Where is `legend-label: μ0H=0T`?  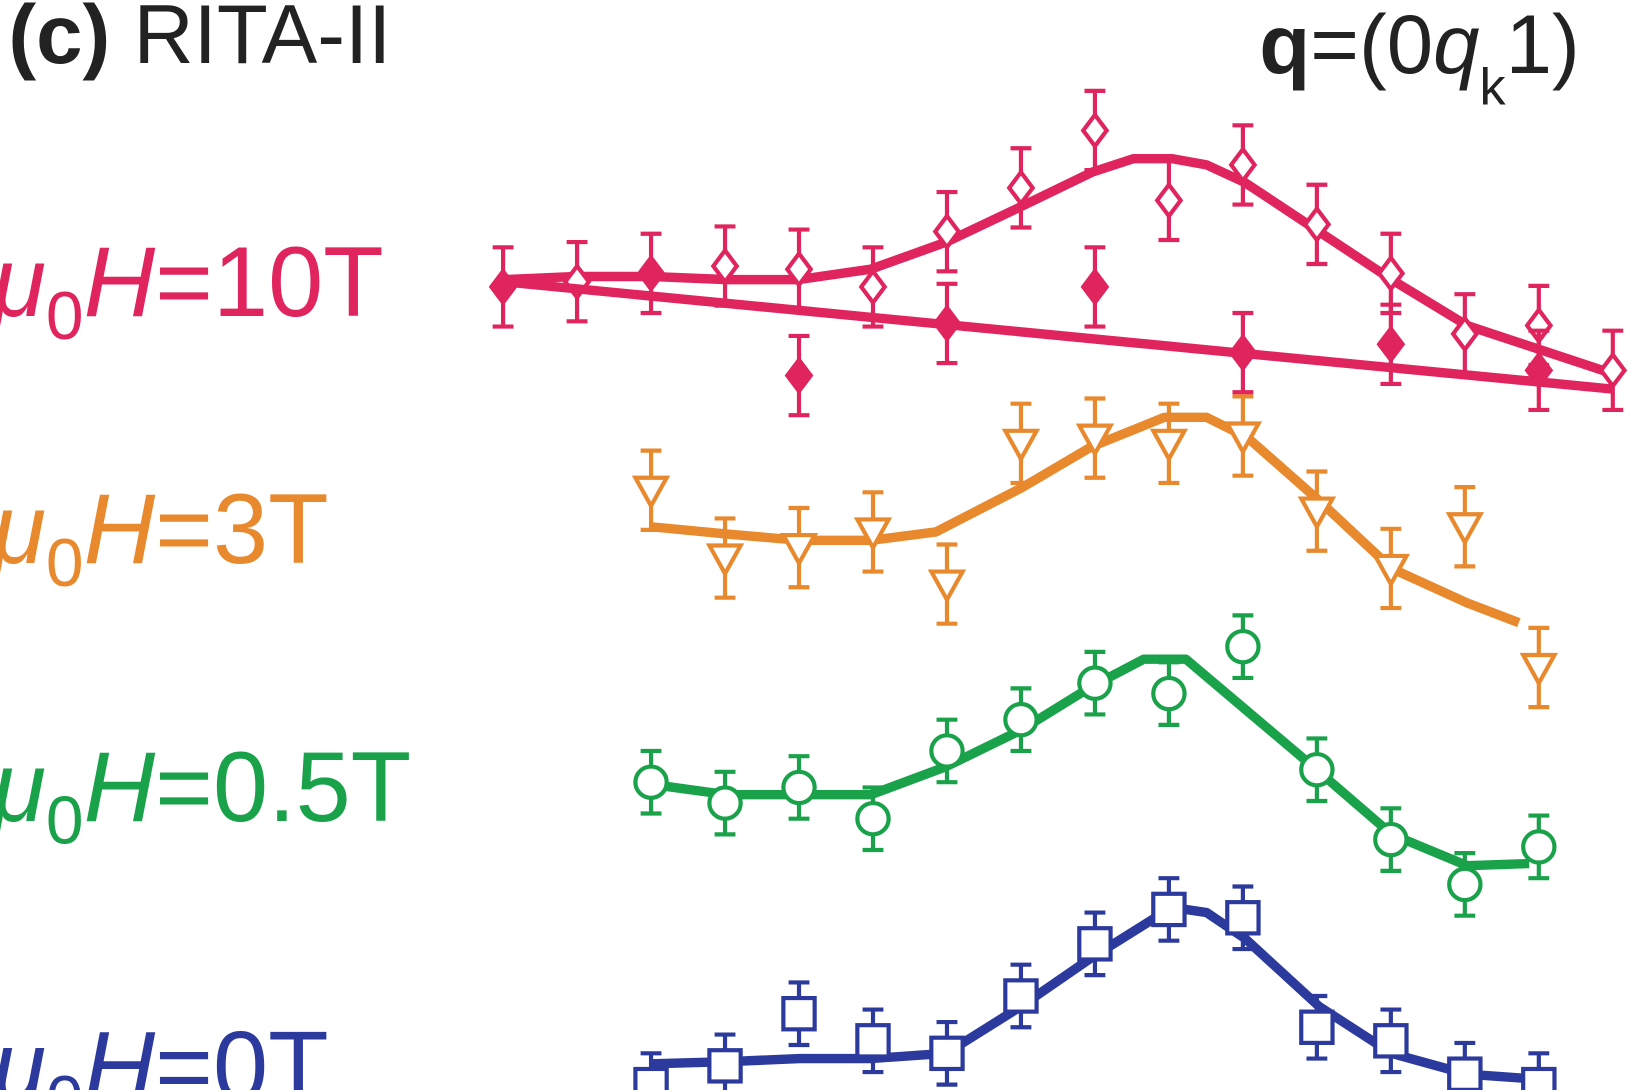
legend-label: μ0H=0T is located at coordinates (164, 1050).